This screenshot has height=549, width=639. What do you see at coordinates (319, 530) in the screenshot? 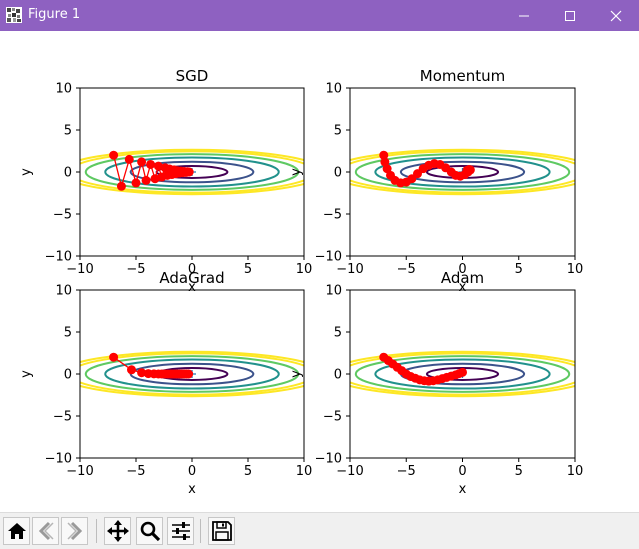
I see `navigation-toolbar` at bounding box center [319, 530].